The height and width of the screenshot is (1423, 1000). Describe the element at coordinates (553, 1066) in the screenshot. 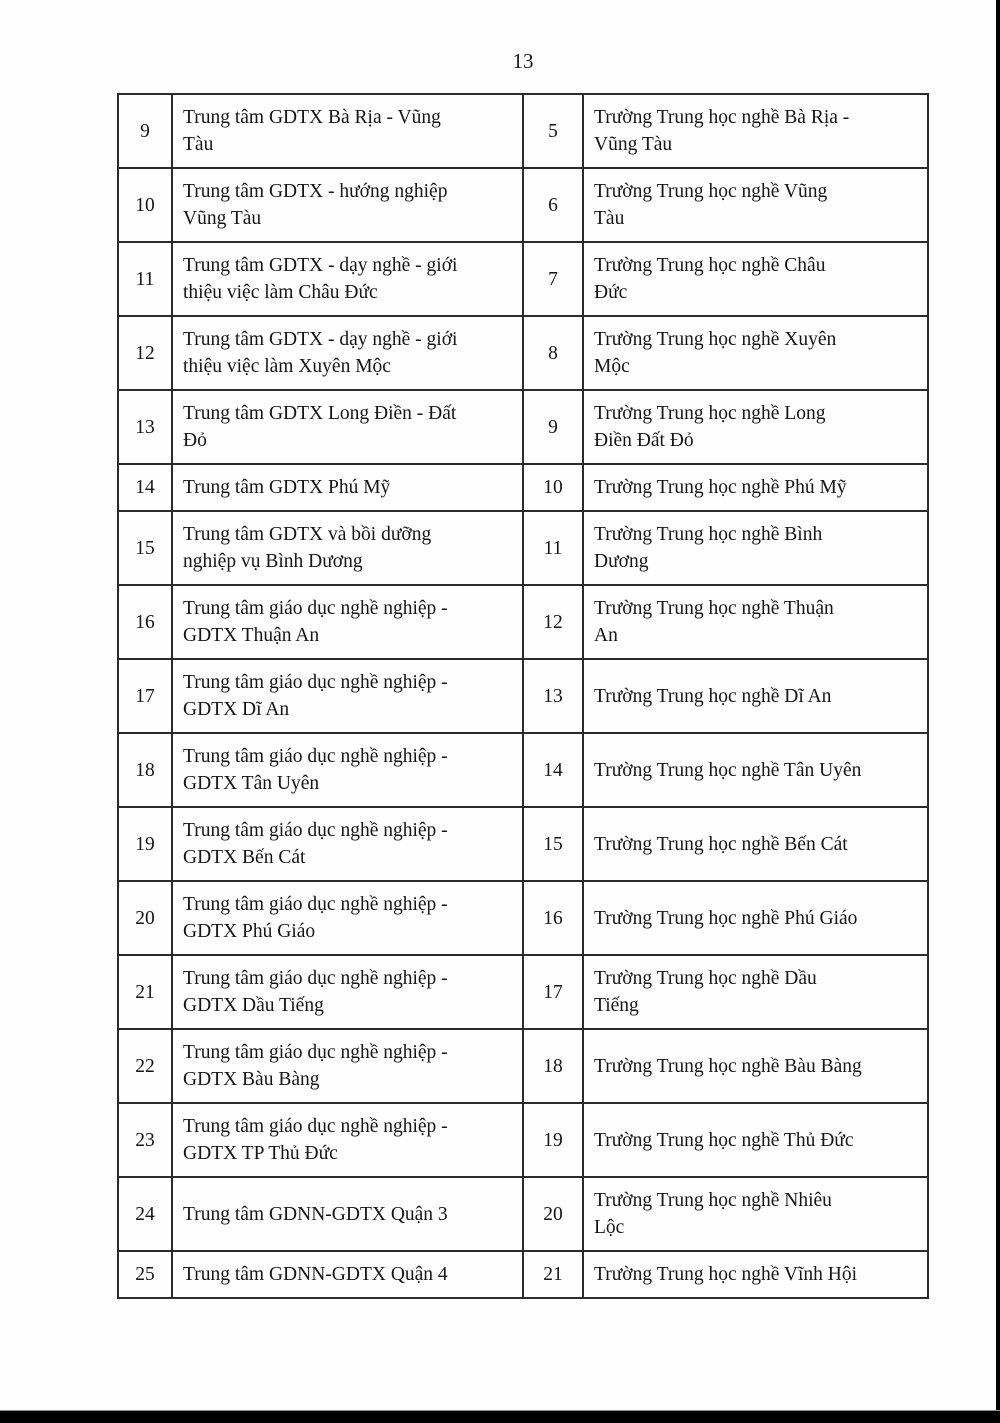

I see `row-number-right: 18` at that location.